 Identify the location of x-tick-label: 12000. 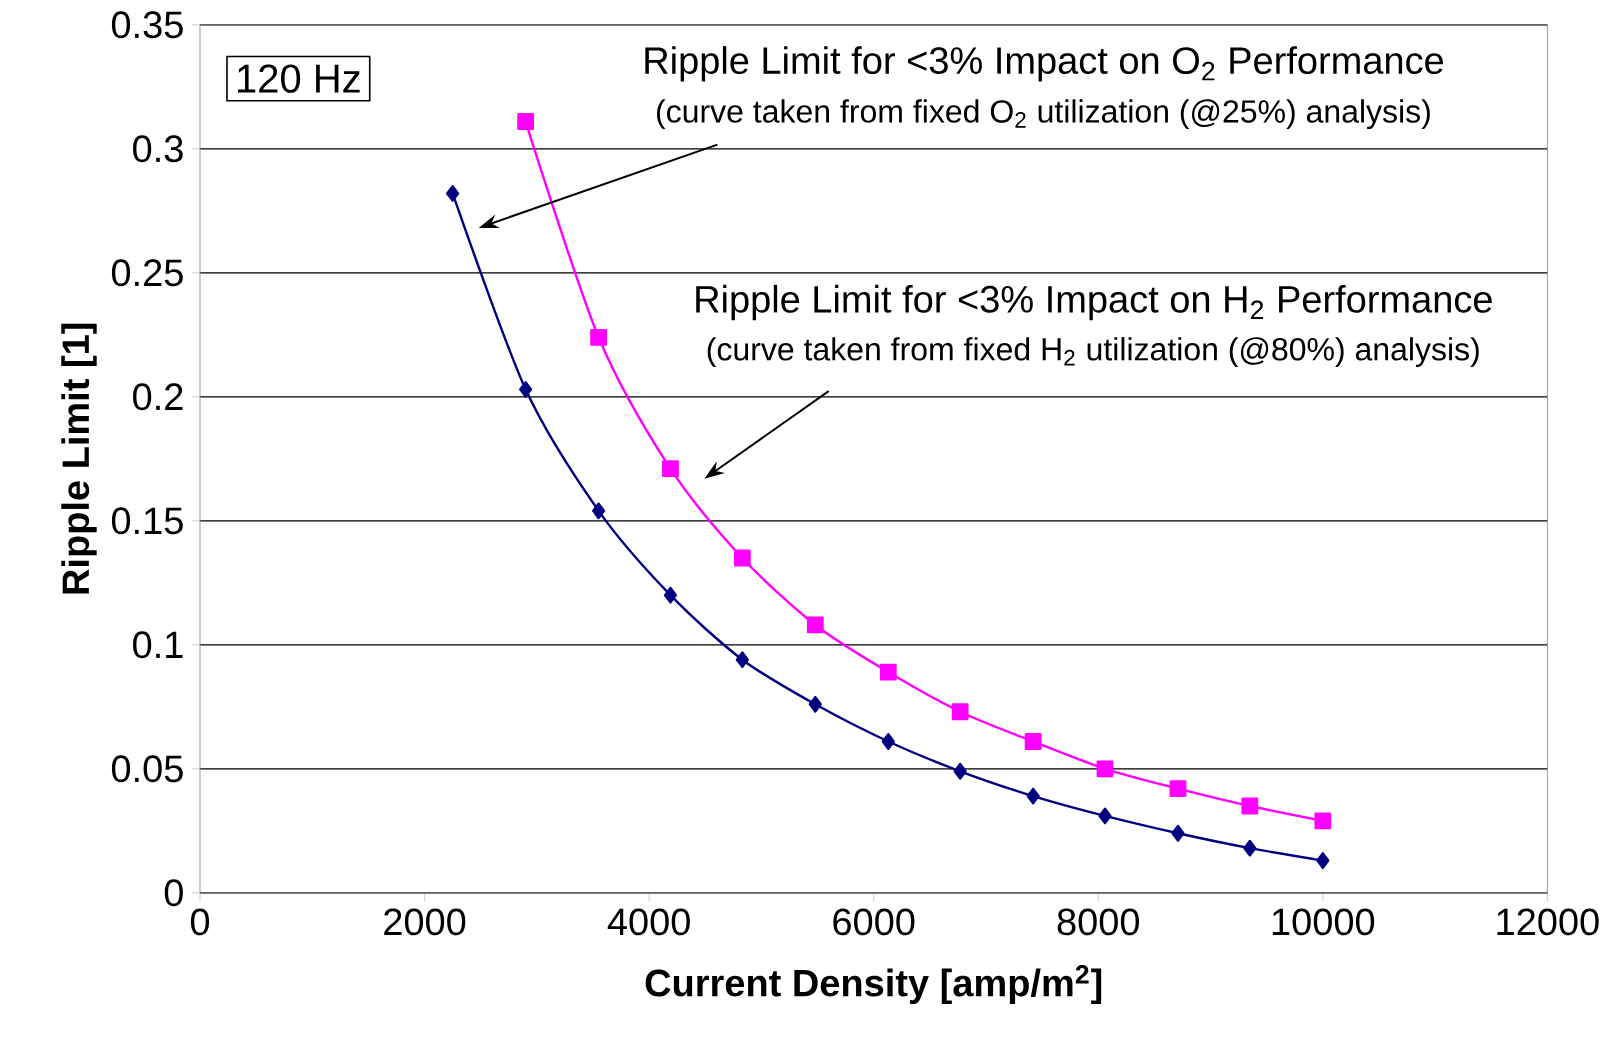
(1548, 922).